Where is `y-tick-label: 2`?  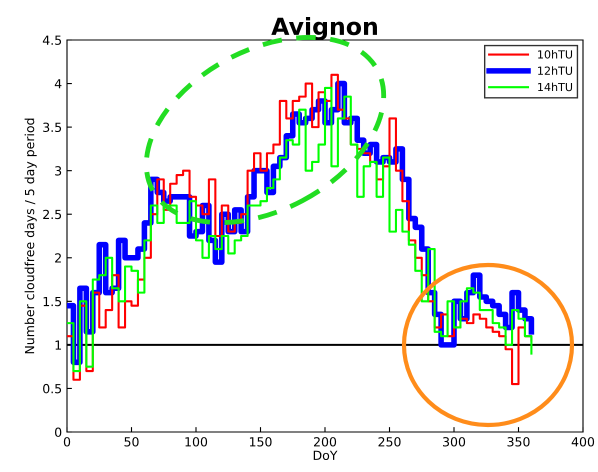 y-tick-label: 2 is located at coordinates (58, 258).